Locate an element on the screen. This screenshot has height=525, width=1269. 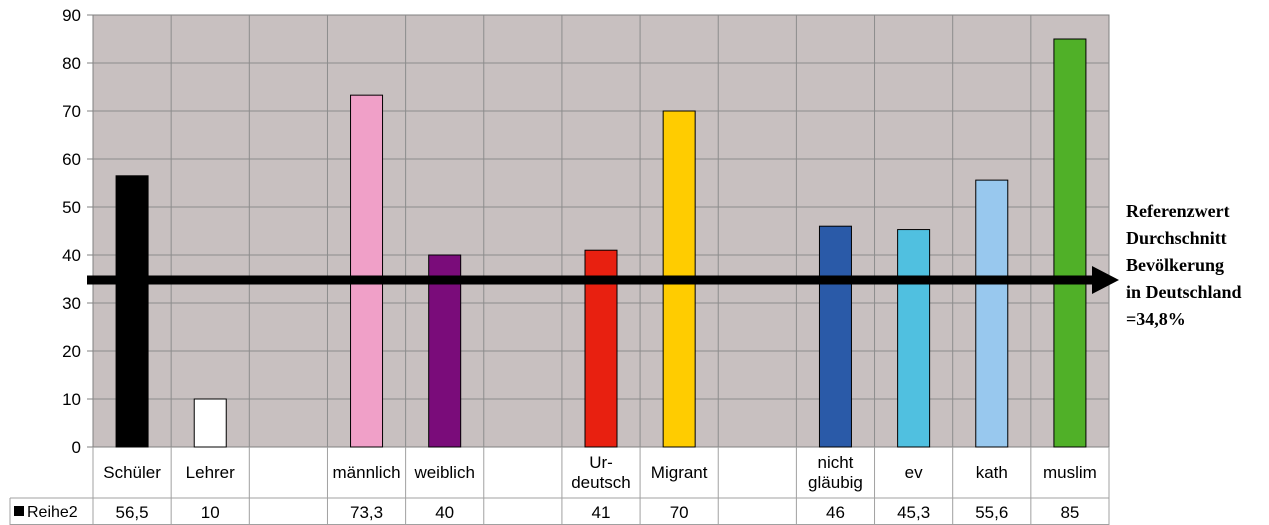
x-category-label: muslim is located at coordinates (1070, 472).